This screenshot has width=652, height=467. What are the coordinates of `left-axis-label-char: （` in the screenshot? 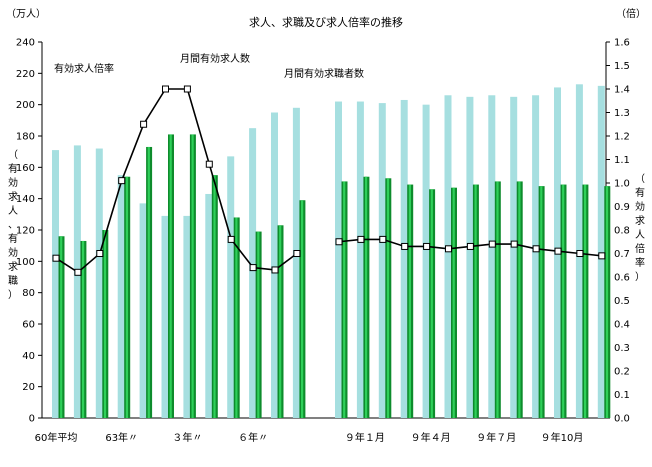 It's located at (13, 155).